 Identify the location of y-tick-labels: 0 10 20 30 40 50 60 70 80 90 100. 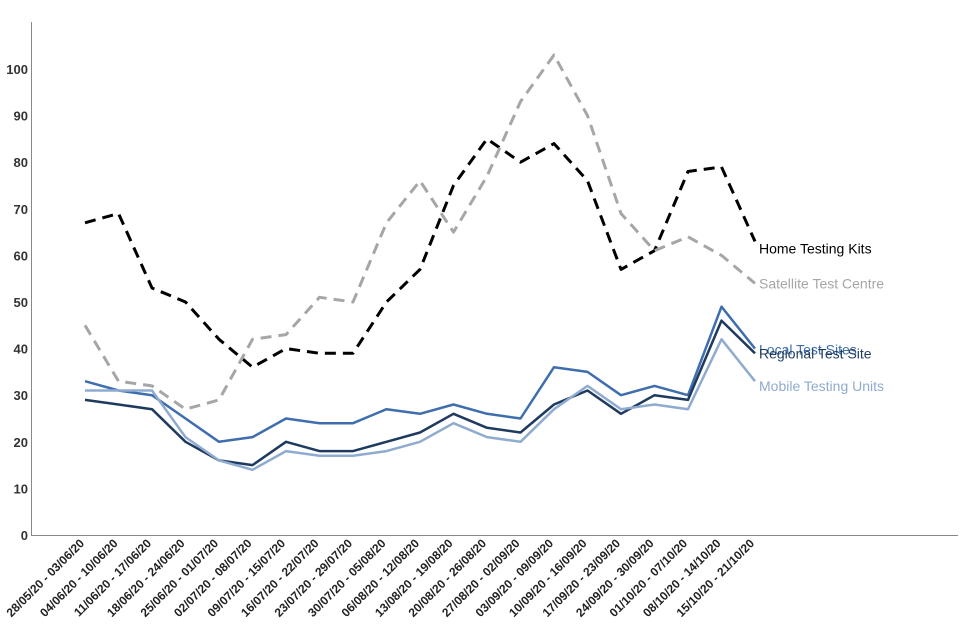
(17, 302).